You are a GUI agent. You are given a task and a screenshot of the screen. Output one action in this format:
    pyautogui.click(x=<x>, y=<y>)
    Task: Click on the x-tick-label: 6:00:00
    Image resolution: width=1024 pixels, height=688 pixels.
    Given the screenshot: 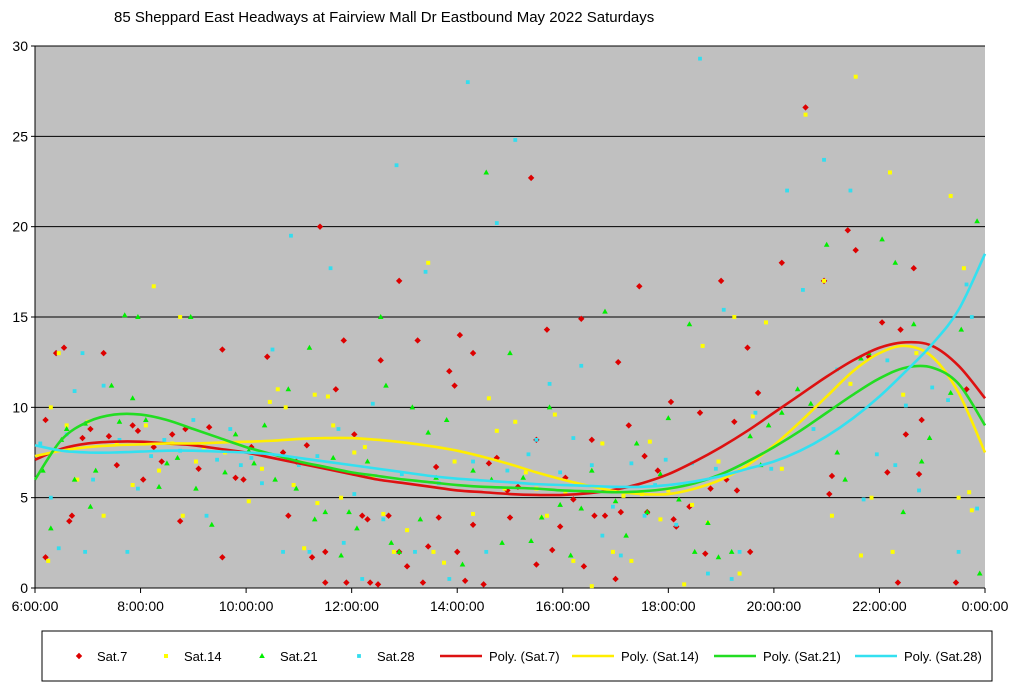 What is the action you would take?
    pyautogui.click(x=35, y=606)
    